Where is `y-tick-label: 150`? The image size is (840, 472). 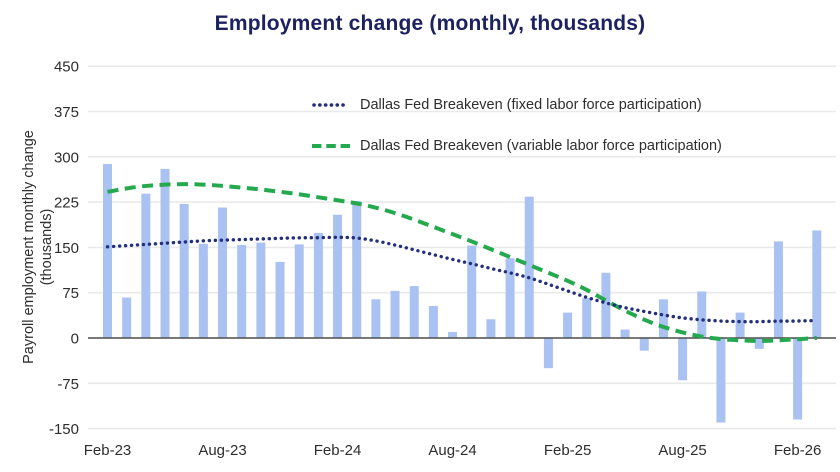
y-tick-label: 150 is located at coordinates (66, 248).